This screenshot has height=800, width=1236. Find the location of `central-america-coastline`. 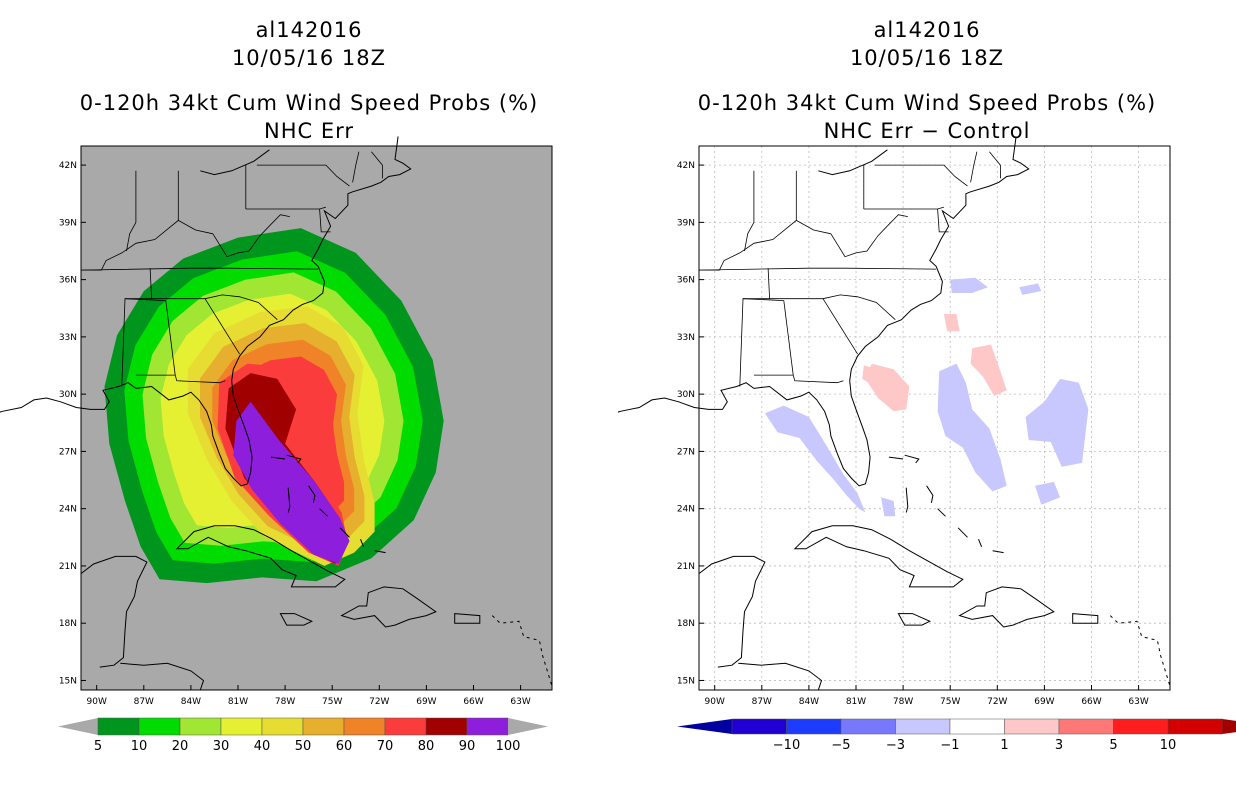

central-america-coastline is located at coordinates (780, 676).